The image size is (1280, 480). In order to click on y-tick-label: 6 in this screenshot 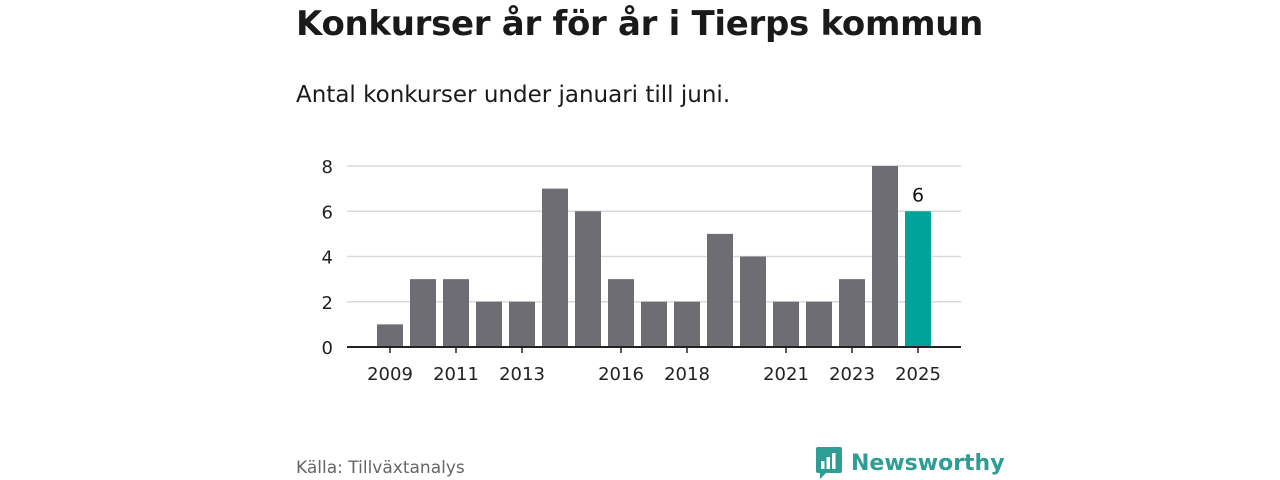, I will do `click(327, 212)`.